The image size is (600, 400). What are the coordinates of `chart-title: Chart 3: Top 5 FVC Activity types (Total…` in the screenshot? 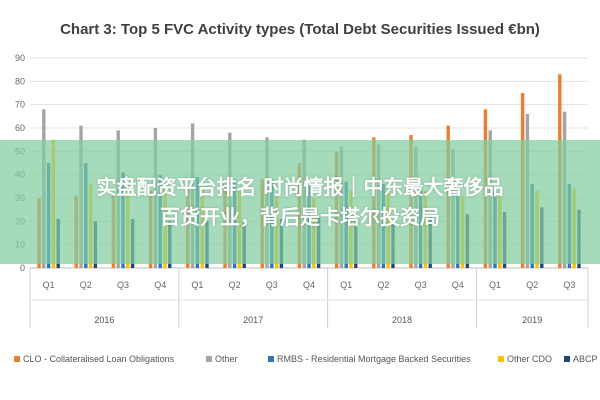 It's located at (300, 29).